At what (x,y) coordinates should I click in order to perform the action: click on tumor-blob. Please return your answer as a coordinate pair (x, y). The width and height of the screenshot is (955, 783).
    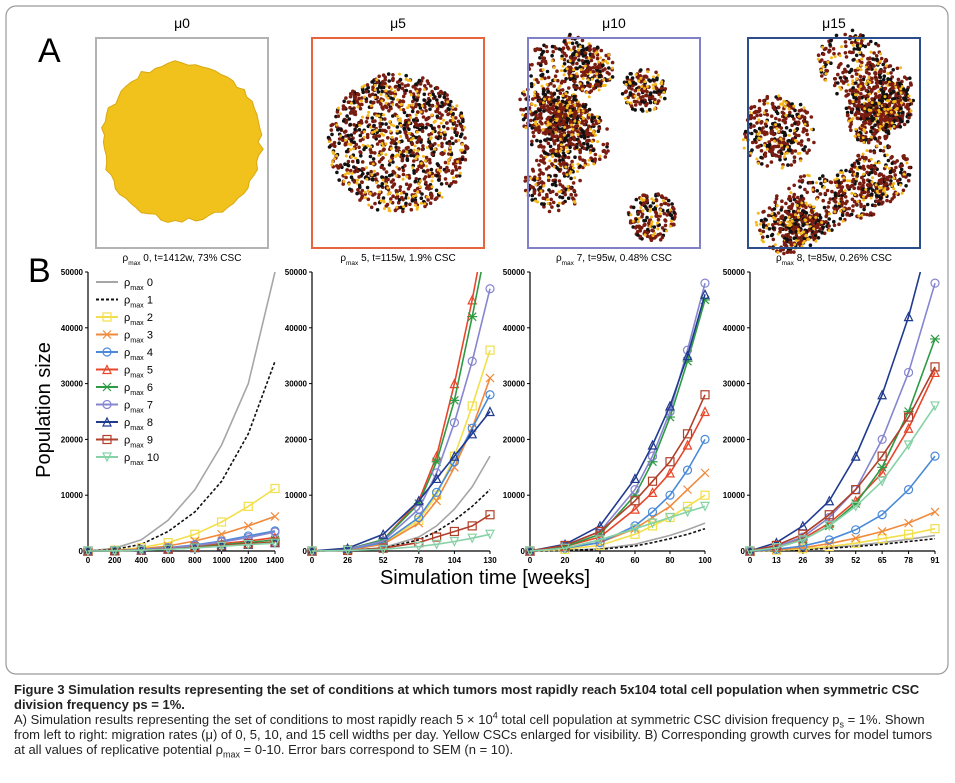
    Looking at the image, I should click on (183, 142).